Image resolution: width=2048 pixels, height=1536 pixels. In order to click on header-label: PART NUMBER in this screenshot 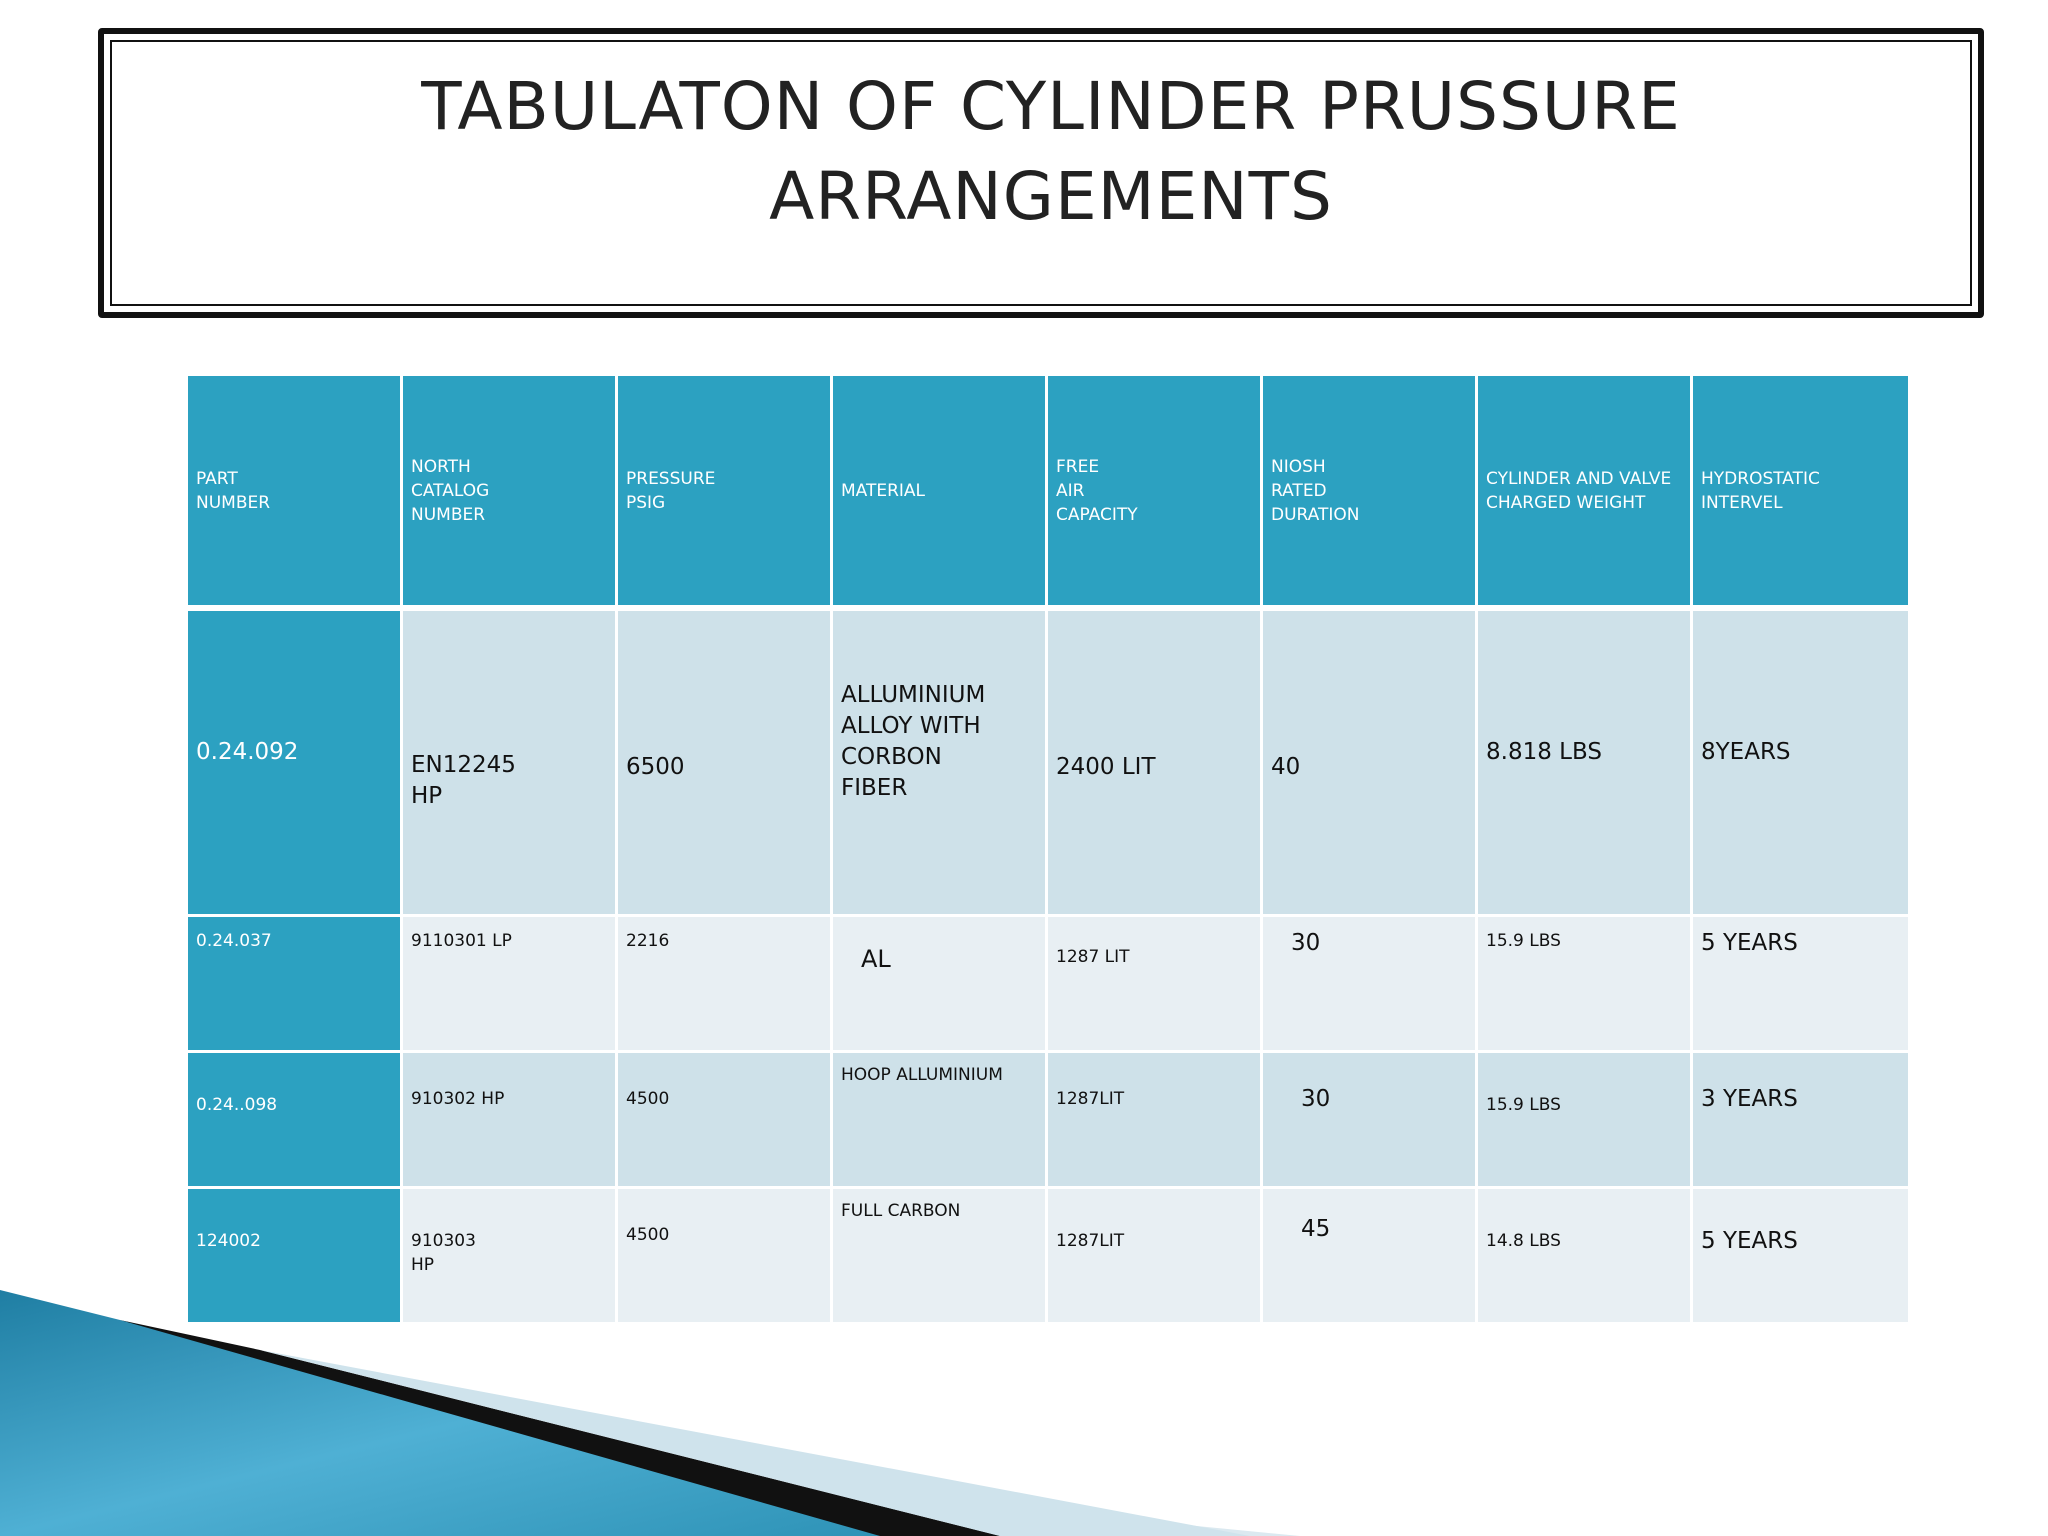, I will do `click(233, 490)`.